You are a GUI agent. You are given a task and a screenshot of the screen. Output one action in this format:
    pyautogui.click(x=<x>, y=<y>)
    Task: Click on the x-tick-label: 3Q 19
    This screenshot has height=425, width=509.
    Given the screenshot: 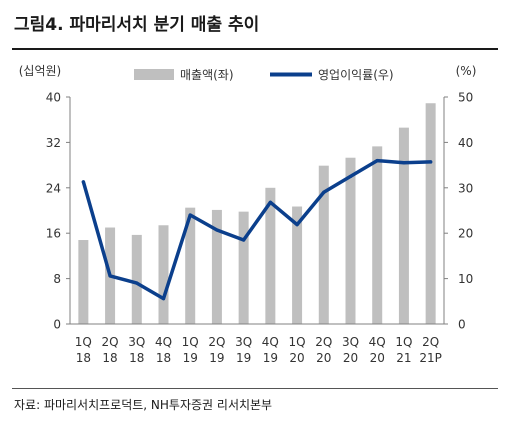 What is the action you would take?
    pyautogui.click(x=243, y=350)
    